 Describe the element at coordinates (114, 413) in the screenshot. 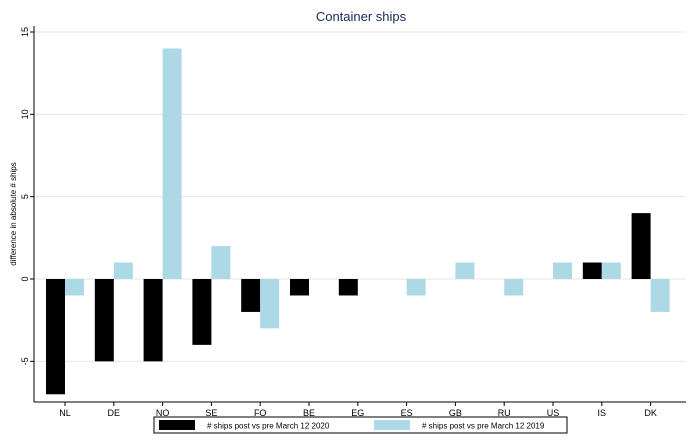

I see `x-tick-label: DE` at that location.